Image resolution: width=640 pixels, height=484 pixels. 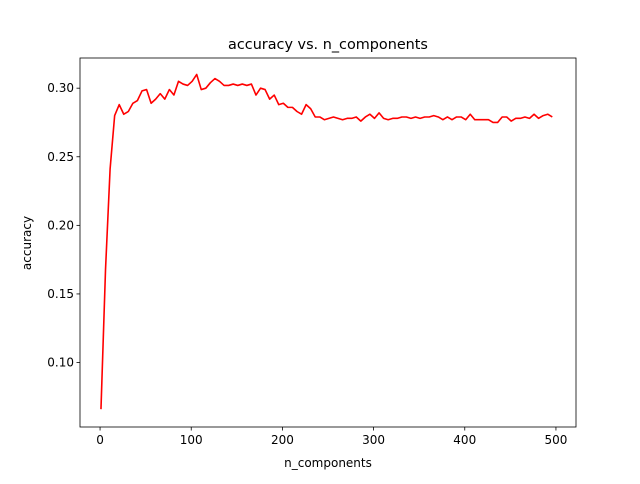 I want to click on y-axis-label: accuracy, so click(x=27, y=243).